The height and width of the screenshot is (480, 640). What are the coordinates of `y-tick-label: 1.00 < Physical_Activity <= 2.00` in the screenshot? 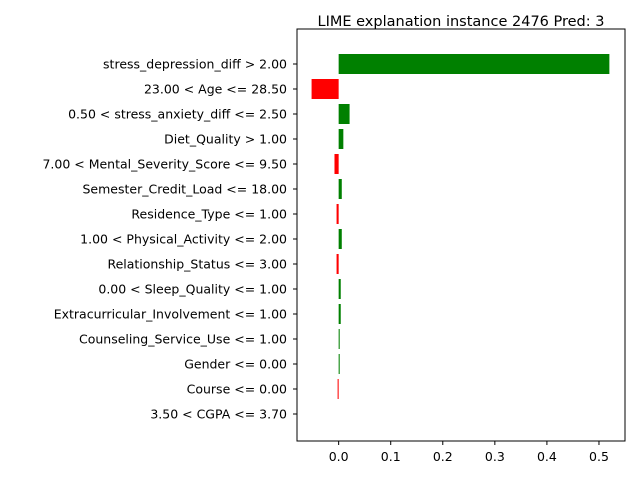 It's located at (183, 239).